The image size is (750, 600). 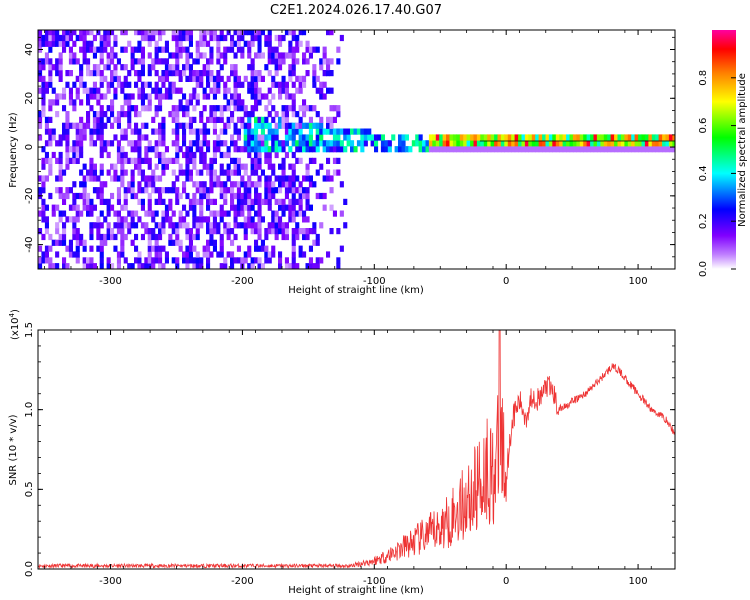 I want to click on heatmap-cell-1978, so click(x=461, y=143).